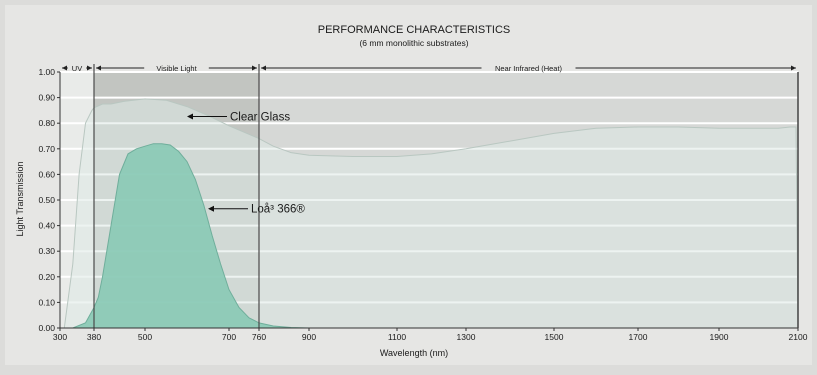 The height and width of the screenshot is (375, 817). What do you see at coordinates (229, 337) in the screenshot?
I see `x-tick-label-3: 700` at bounding box center [229, 337].